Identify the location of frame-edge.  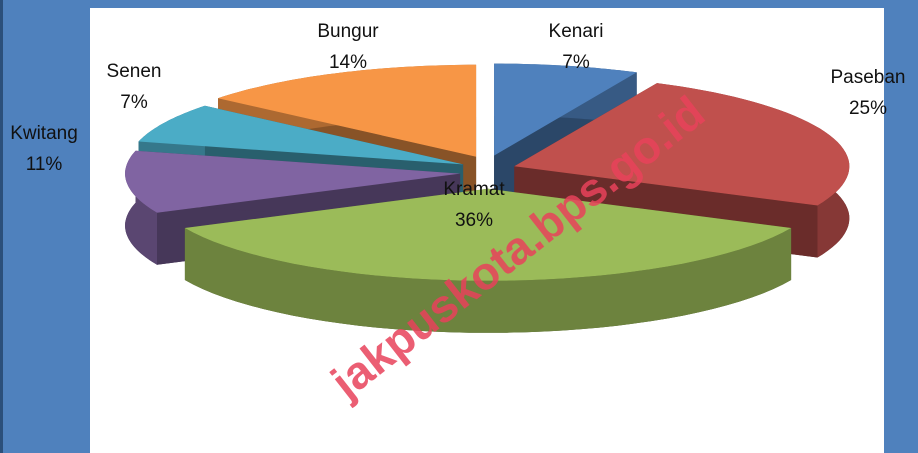
(1, 226).